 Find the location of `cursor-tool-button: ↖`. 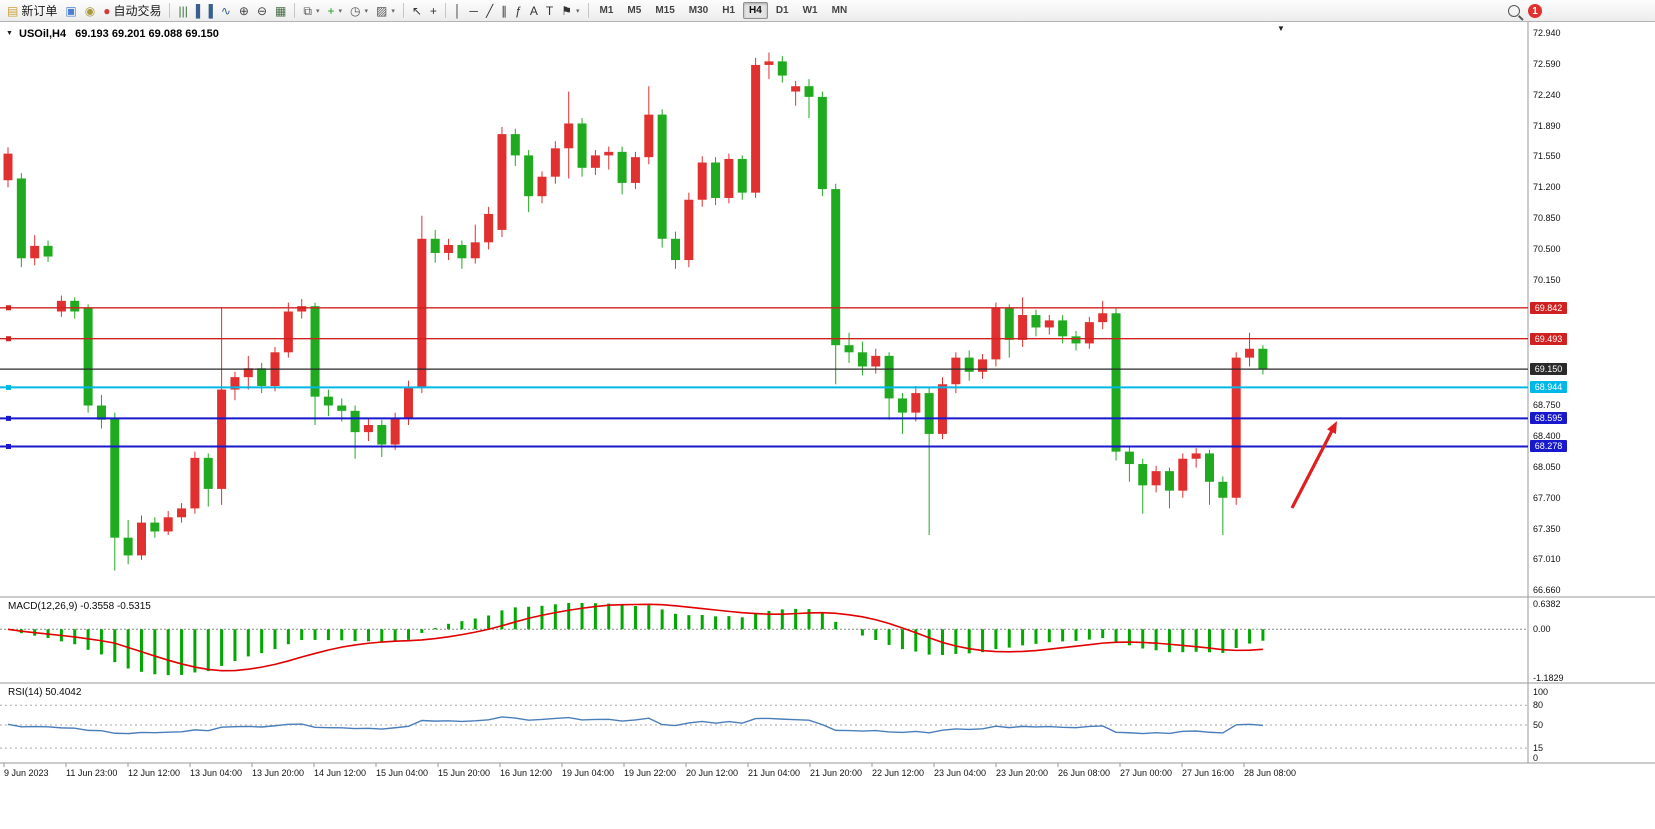

cursor-tool-button: ↖ is located at coordinates (417, 11).